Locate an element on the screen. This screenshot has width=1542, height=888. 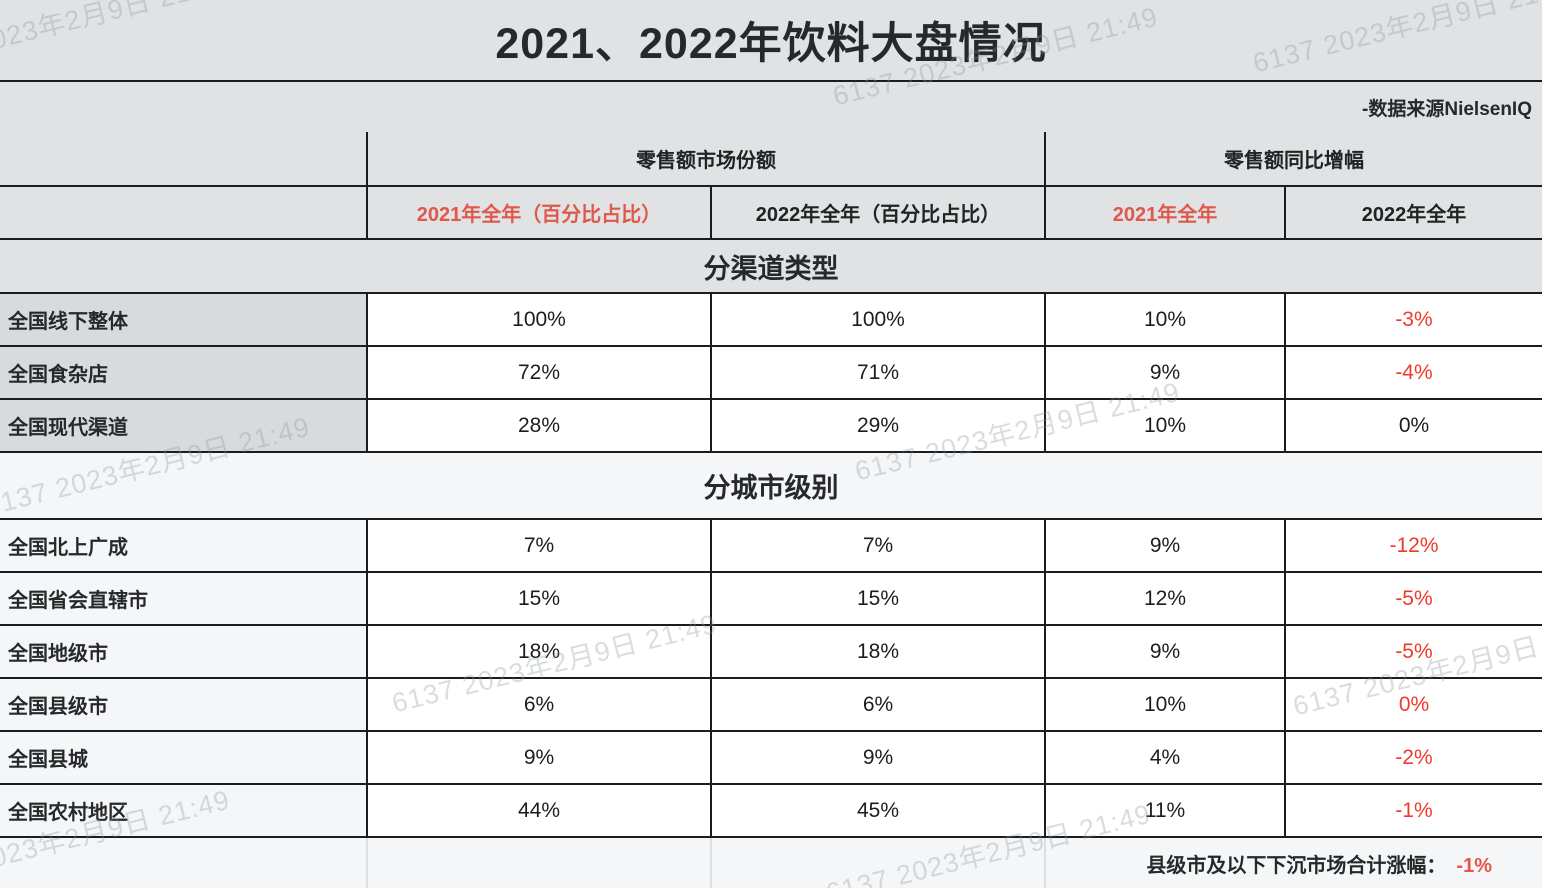
share-2021-value: 72% is located at coordinates (540, 372).